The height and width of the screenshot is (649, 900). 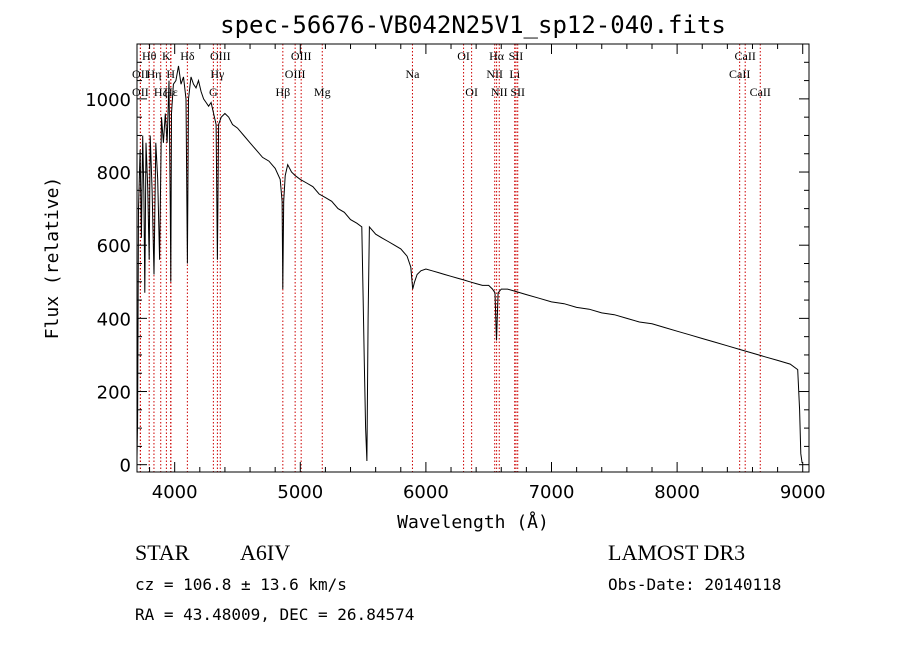 I want to click on line-label-19: Hα, so click(x=497, y=56).